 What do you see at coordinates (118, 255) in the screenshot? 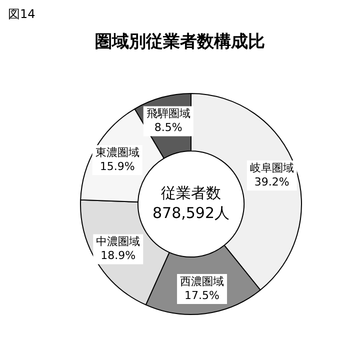
I see `data-label: 18.9%` at bounding box center [118, 255].